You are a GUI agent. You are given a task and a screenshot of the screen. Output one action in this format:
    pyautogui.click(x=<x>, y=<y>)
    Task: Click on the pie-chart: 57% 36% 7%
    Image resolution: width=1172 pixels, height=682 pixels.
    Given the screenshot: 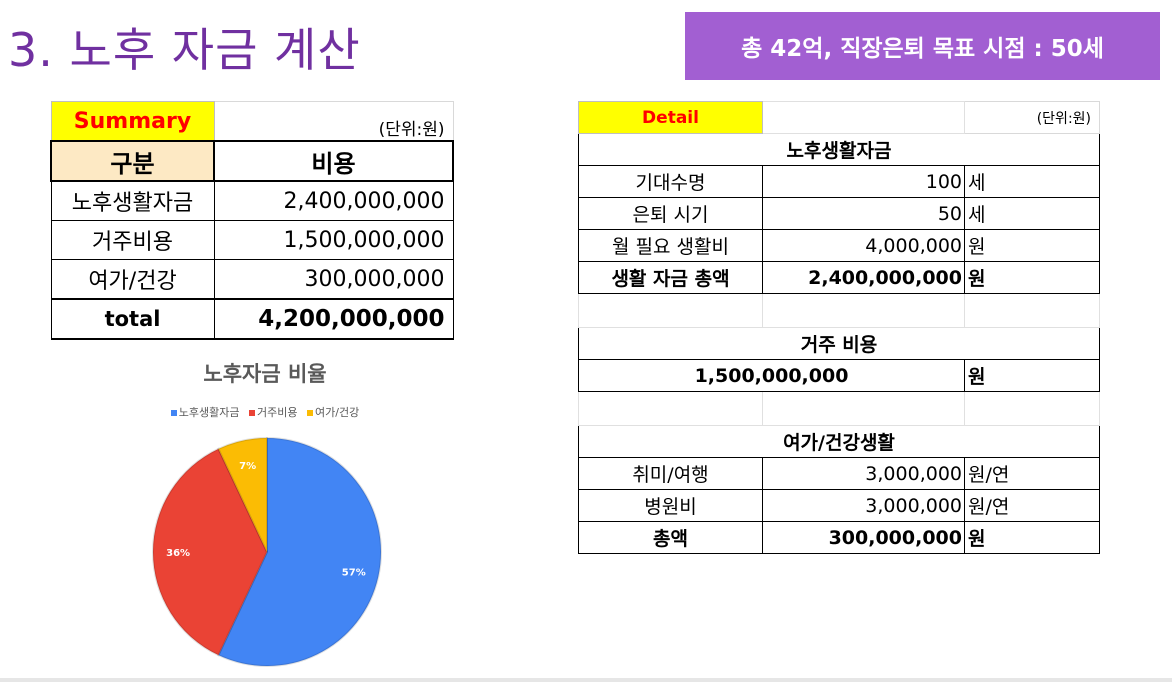 What is the action you would take?
    pyautogui.click(x=267, y=551)
    